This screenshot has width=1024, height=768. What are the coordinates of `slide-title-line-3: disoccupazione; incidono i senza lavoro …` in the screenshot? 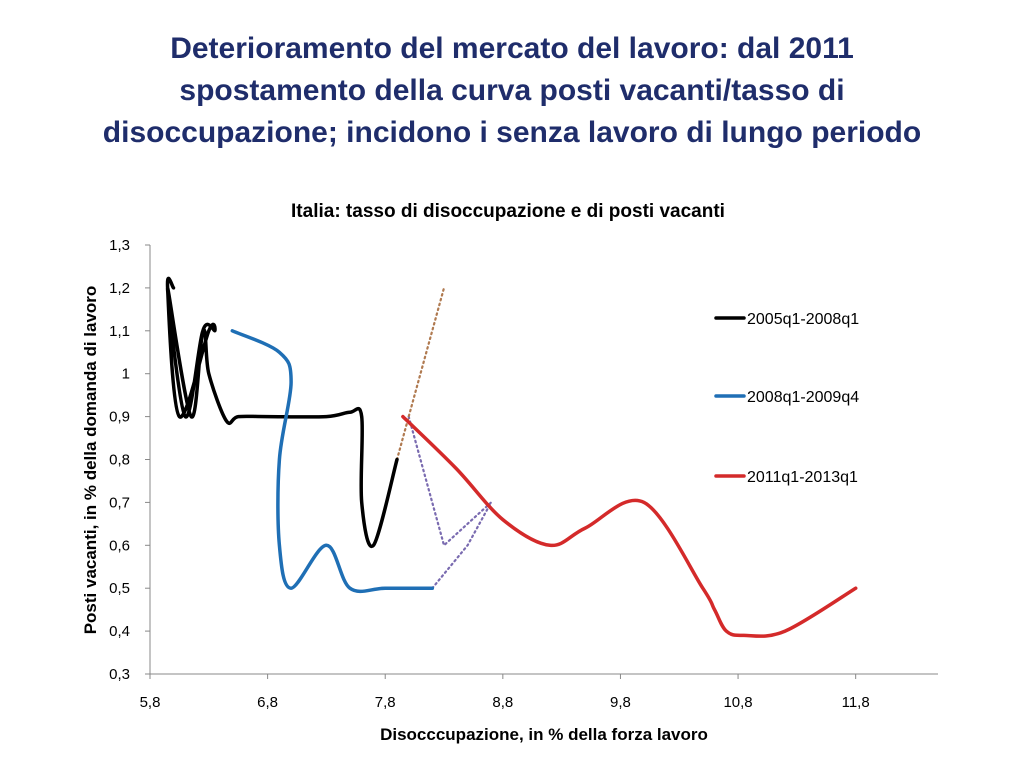 It's located at (512, 132).